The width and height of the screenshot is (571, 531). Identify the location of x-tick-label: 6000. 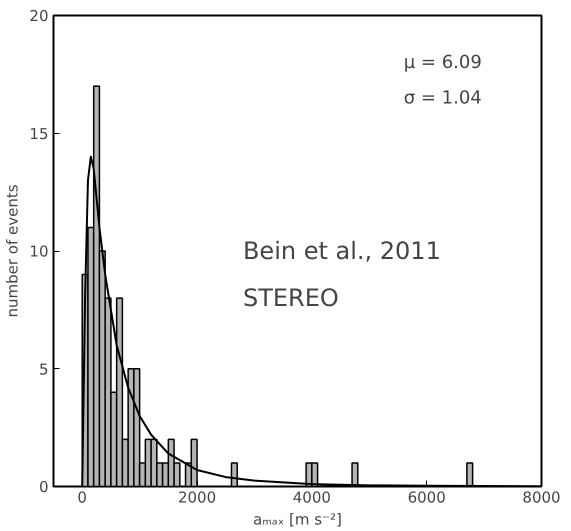
(427, 497).